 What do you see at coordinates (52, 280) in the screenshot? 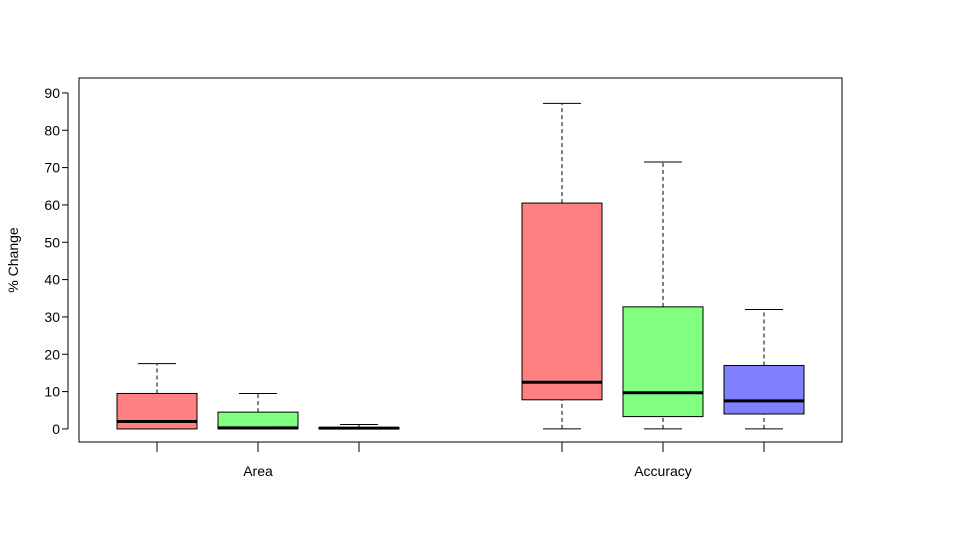
I see `y-tick-label: 40` at bounding box center [52, 280].